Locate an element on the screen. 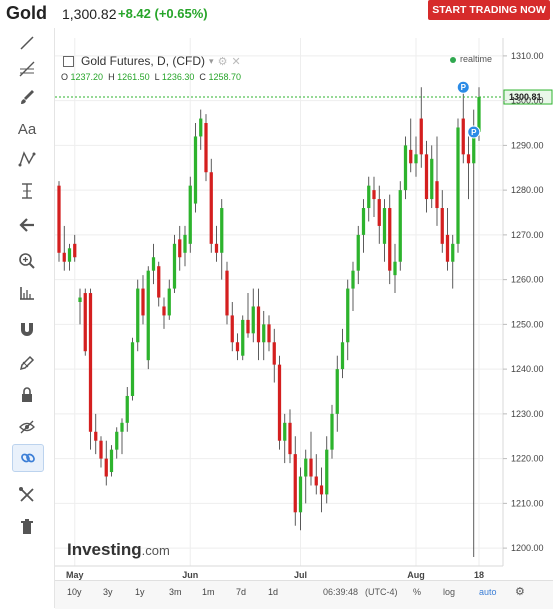  line-tool-icon is located at coordinates (27, 43).